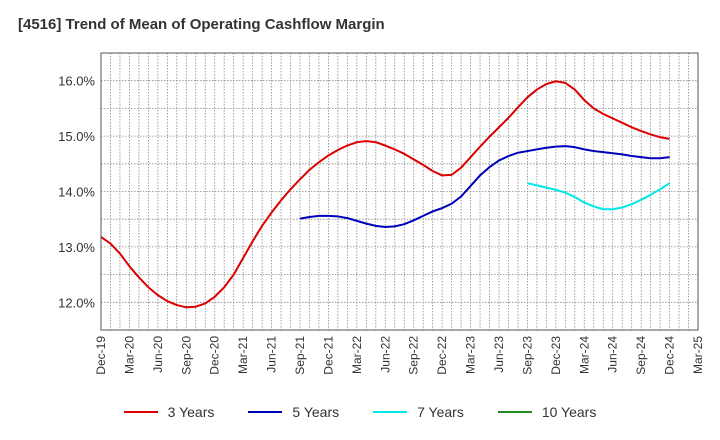 The height and width of the screenshot is (440, 720). Describe the element at coordinates (698, 355) in the screenshot. I see `x-tick-label: Mar-25` at that location.